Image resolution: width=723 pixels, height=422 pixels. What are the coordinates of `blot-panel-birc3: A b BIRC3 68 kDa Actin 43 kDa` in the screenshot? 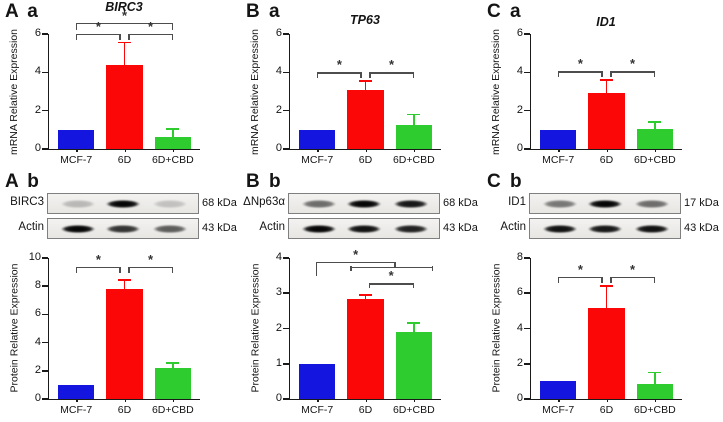 It's located at (120, 209).